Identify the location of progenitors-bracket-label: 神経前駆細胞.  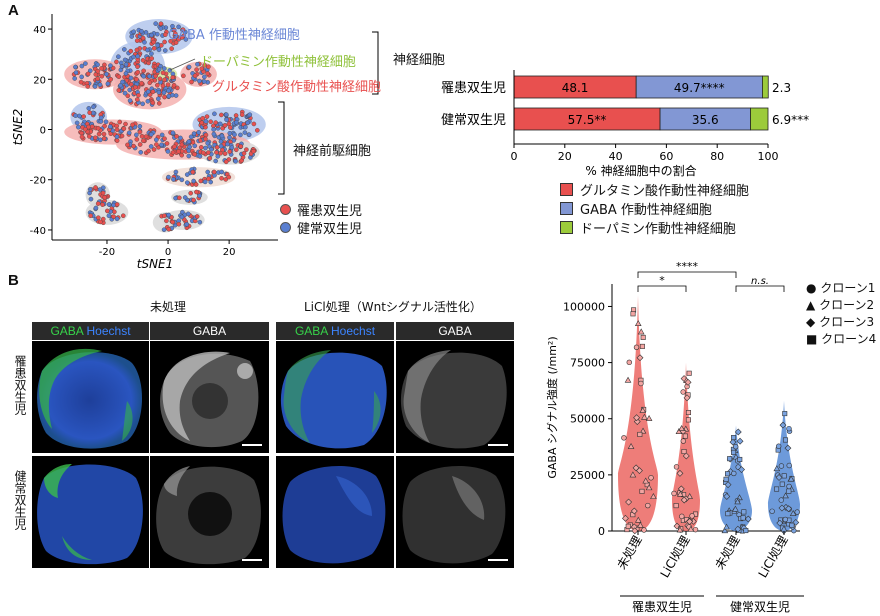
(332, 151).